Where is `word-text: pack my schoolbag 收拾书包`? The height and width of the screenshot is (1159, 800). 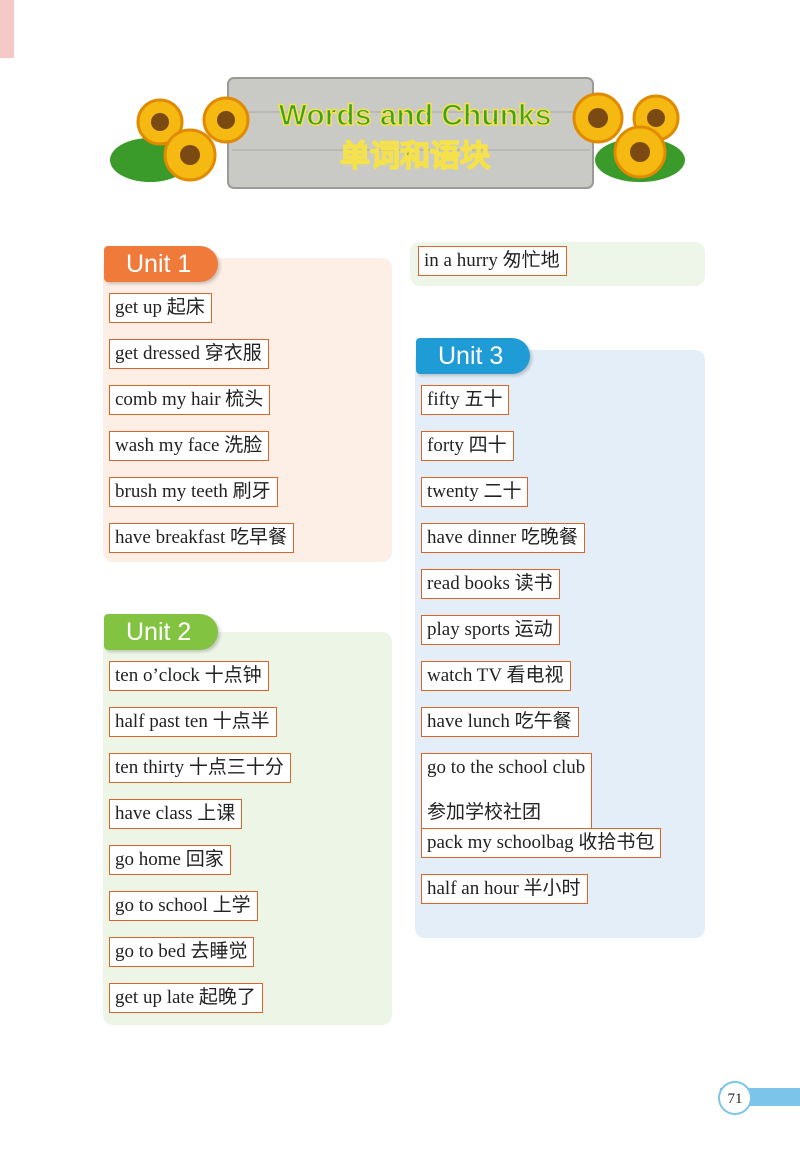 word-text: pack my schoolbag 收拾书包 is located at coordinates (541, 842).